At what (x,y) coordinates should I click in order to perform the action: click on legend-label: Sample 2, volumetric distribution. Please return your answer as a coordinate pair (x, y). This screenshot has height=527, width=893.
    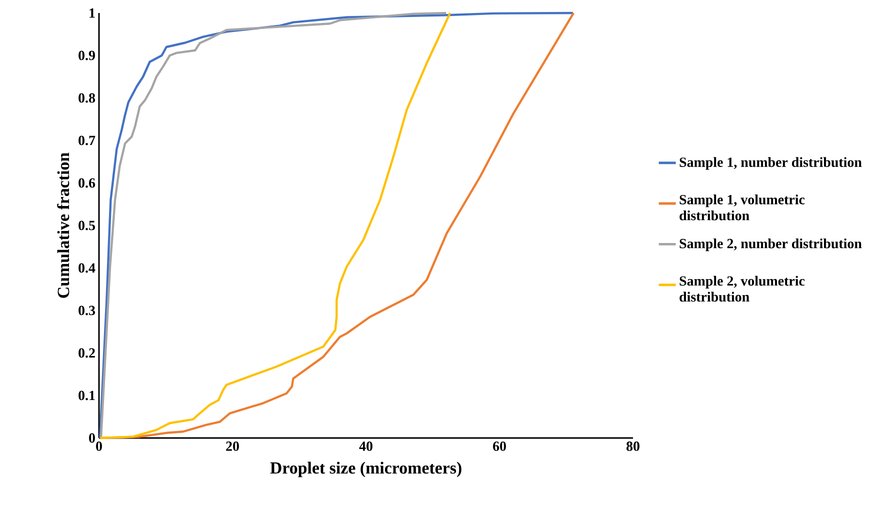
    Looking at the image, I should click on (742, 289).